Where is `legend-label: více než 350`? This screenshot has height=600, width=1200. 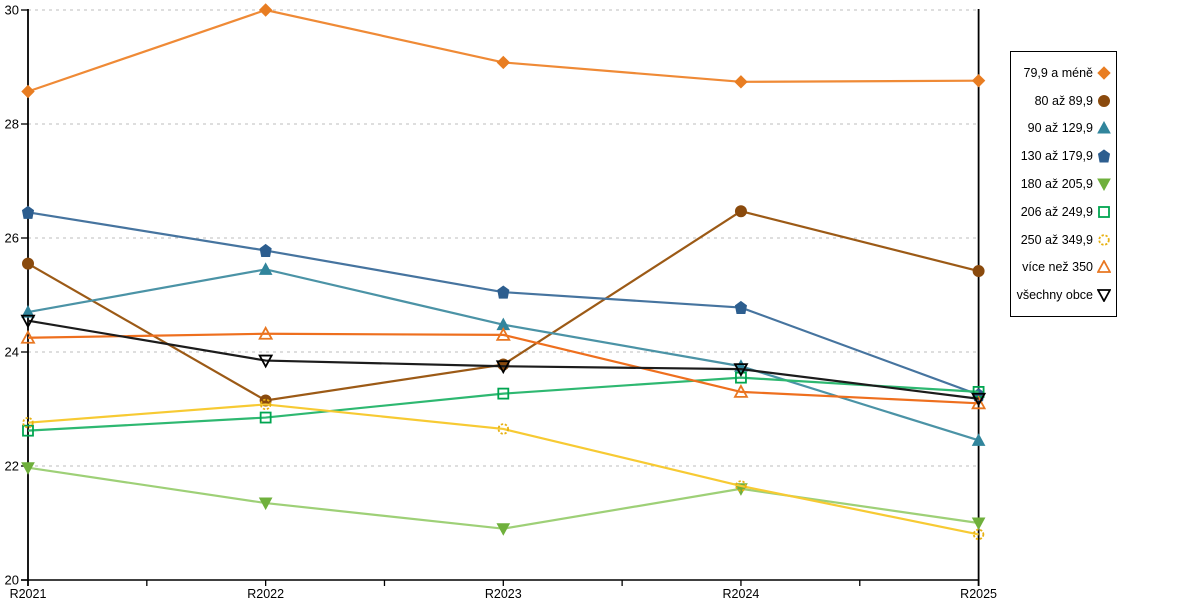 legend-label: více než 350 is located at coordinates (1057, 267).